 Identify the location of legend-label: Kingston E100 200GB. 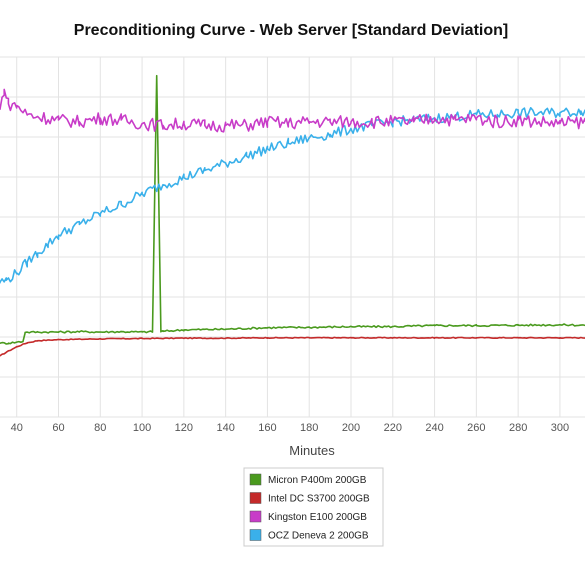
(317, 517).